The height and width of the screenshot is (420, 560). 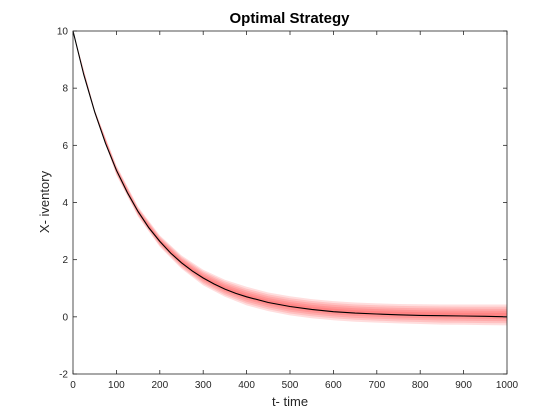 What do you see at coordinates (63, 375) in the screenshot?
I see `y-tick-label: -2` at bounding box center [63, 375].